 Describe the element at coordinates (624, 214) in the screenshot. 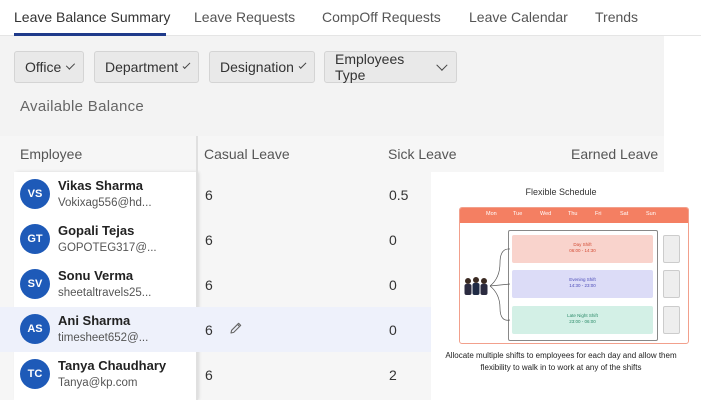

I see `day-label: Sat` at that location.